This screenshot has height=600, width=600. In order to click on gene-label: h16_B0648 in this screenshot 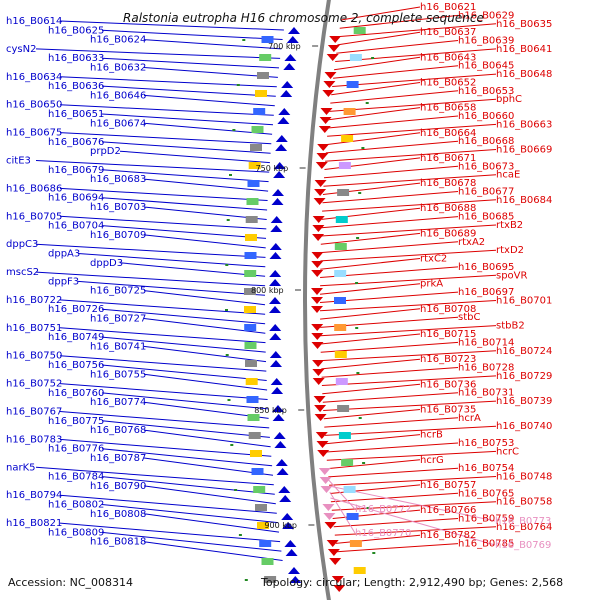, I will do `click(524, 74)`.